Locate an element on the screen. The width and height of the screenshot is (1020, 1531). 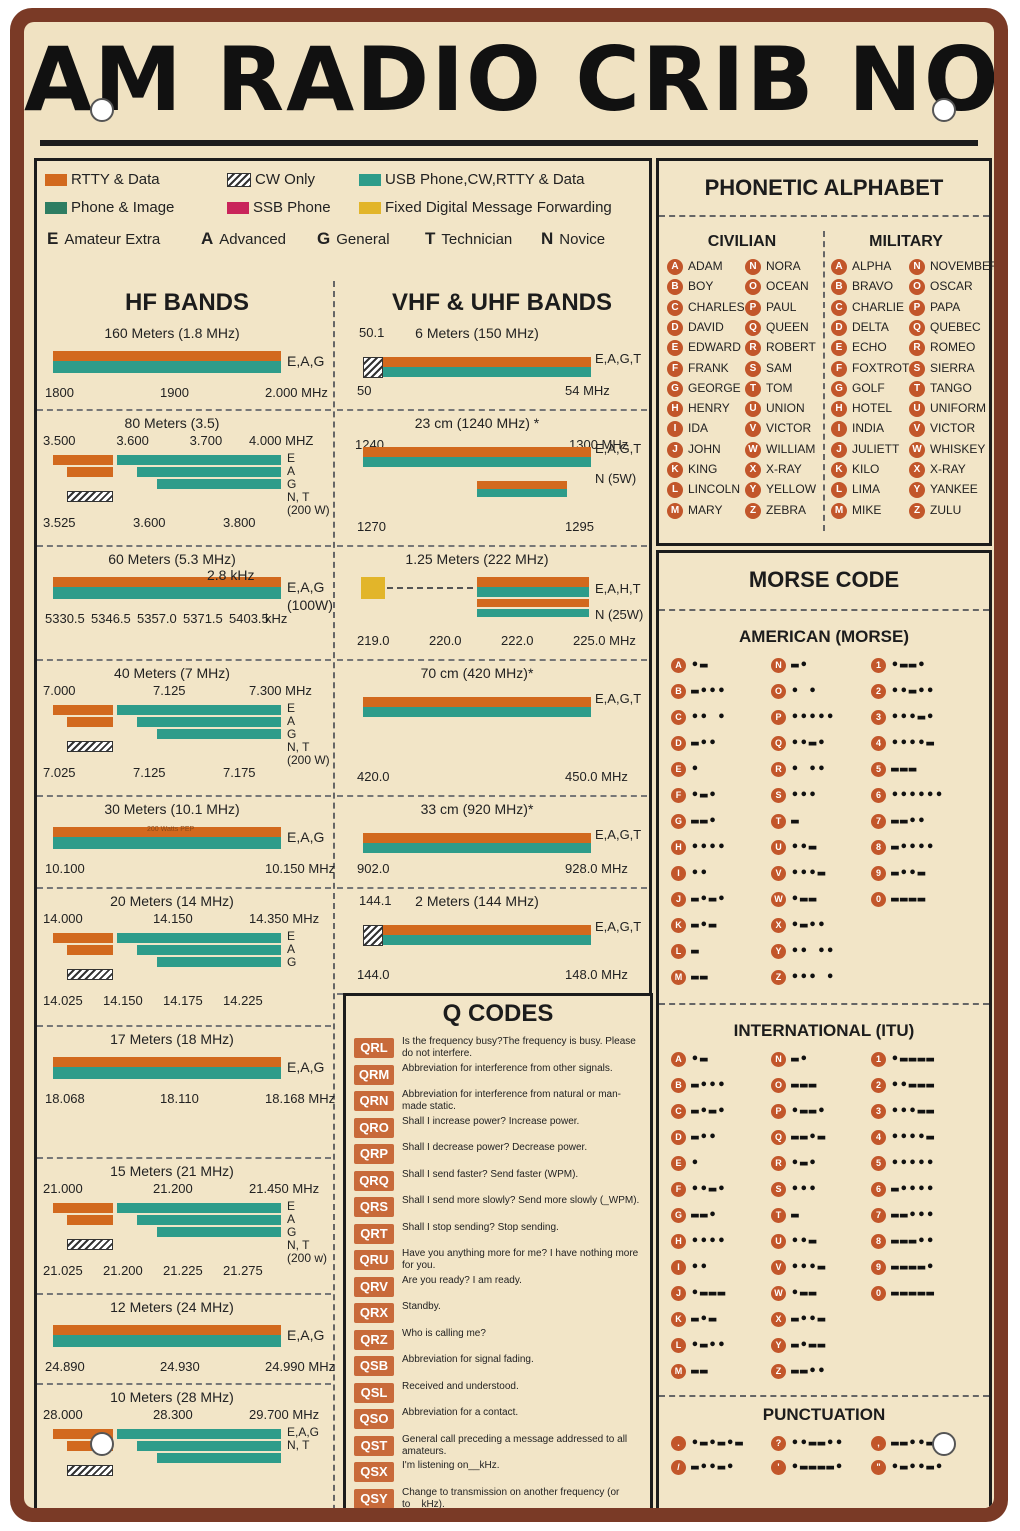
band-side-label: (200 W) is located at coordinates (308, 510).